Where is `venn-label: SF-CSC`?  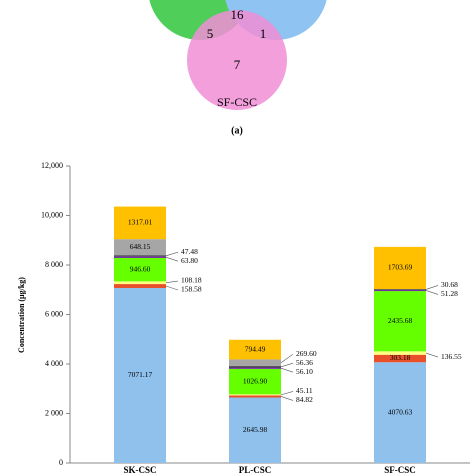
venn-label: SF-CSC is located at coordinates (237, 102).